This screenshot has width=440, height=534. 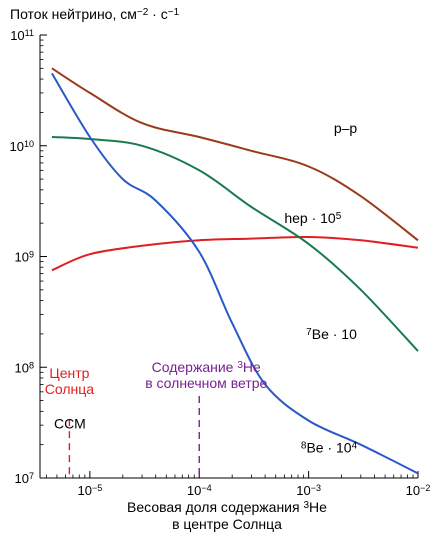 I want to click on series-label-pp: p–p, so click(x=346, y=128).